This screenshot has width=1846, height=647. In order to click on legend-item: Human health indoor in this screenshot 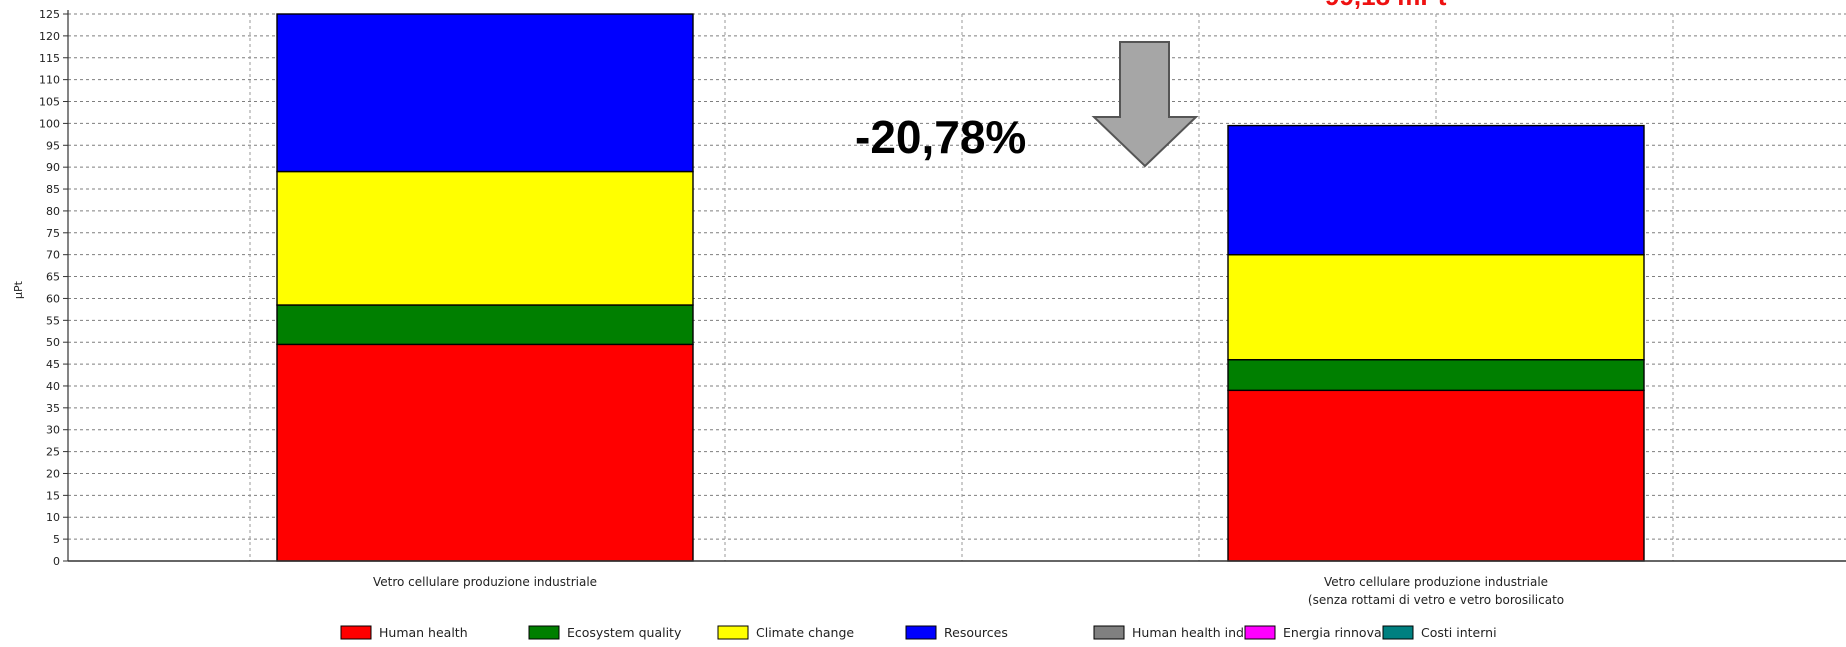, I will do `click(1179, 632)`.